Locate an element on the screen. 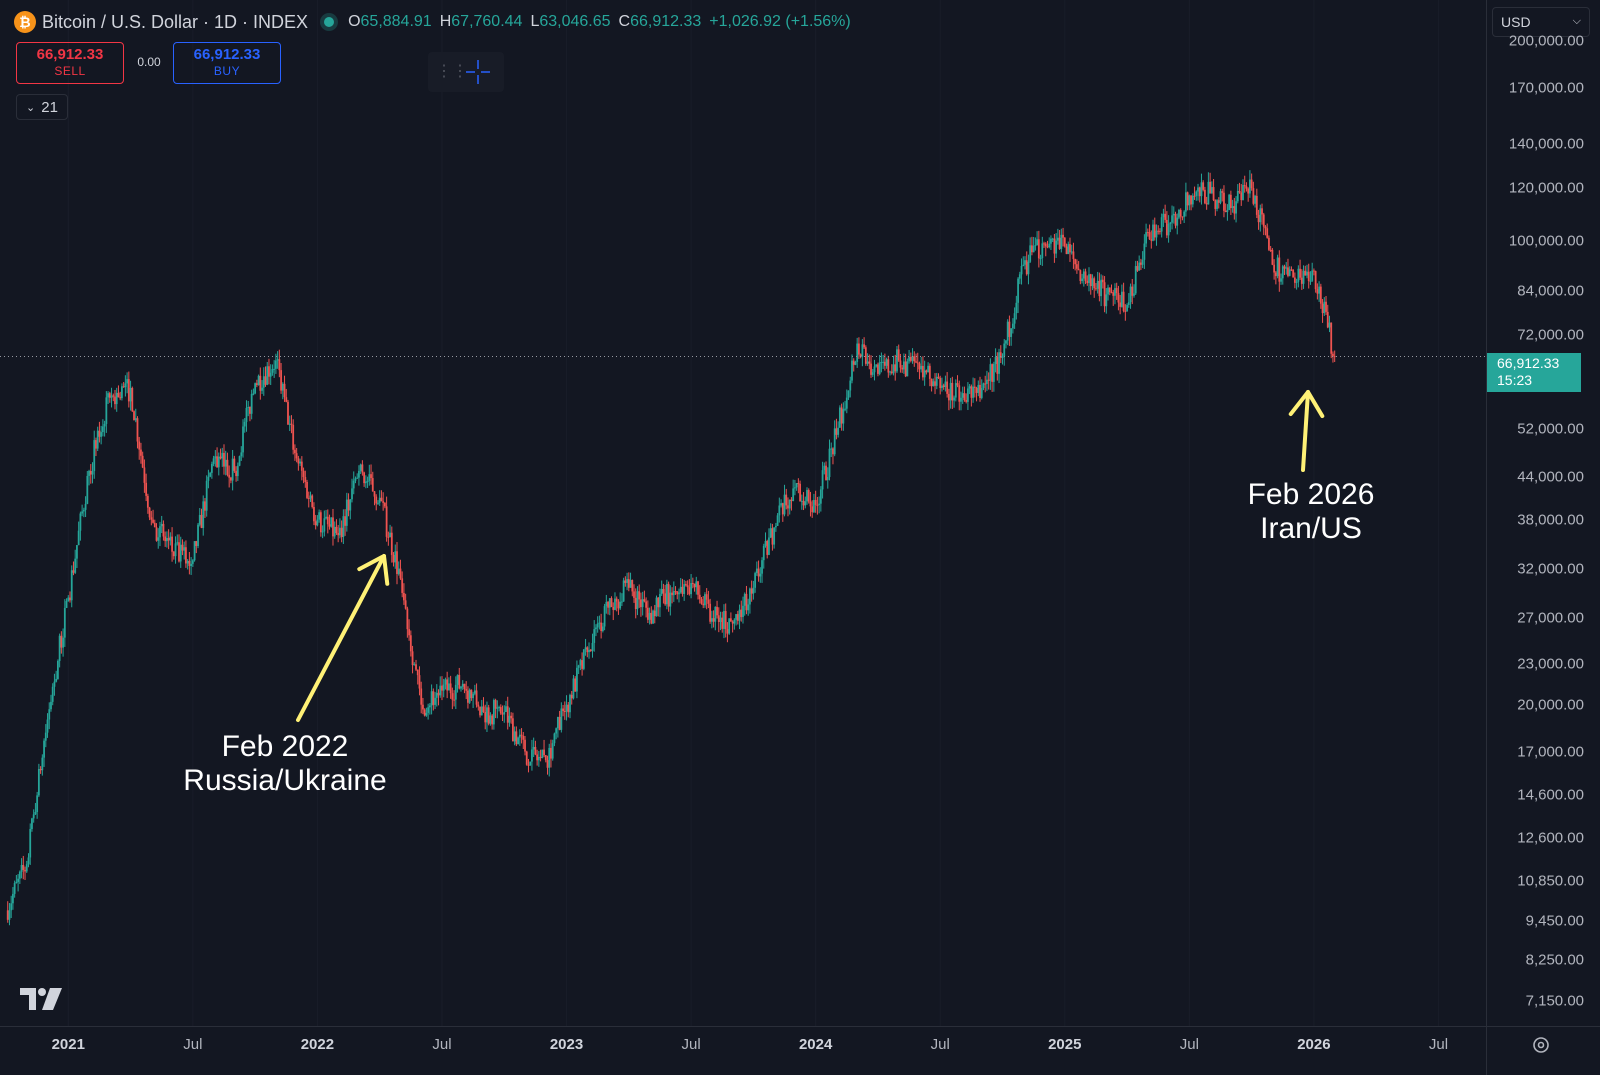 Image resolution: width=1600 pixels, height=1075 pixels. crosshair-icon is located at coordinates (478, 72).